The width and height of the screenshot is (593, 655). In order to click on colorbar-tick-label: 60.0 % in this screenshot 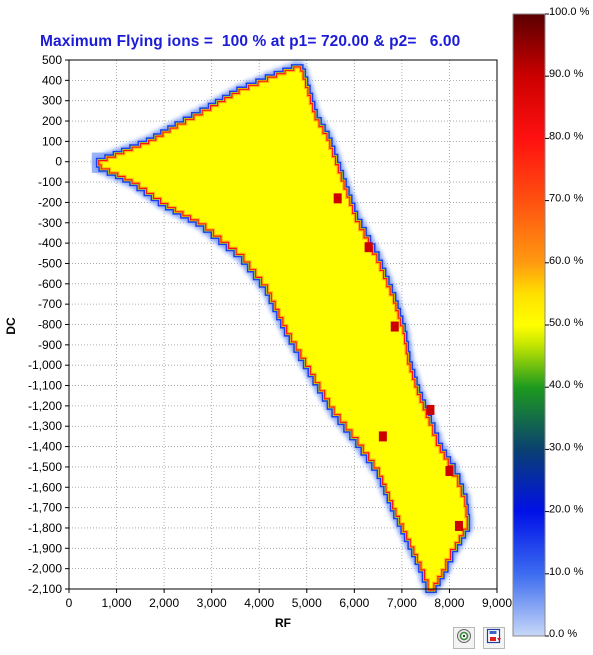, I will do `click(566, 261)`.